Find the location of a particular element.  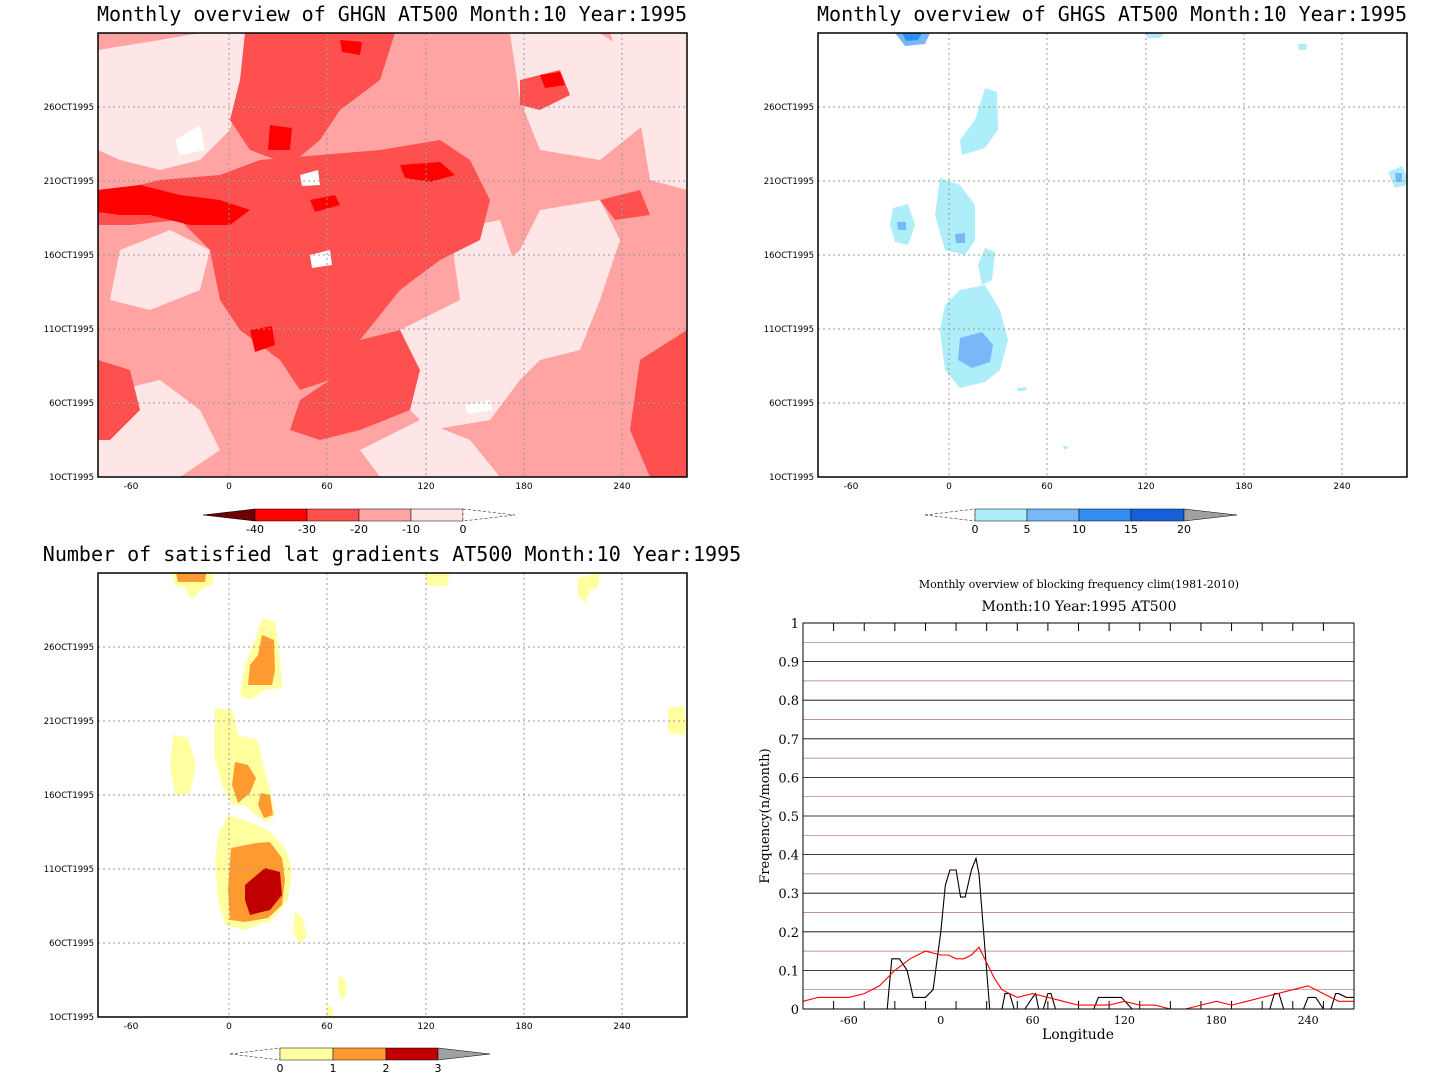

y-tick-label: 1 is located at coordinates (795, 624).